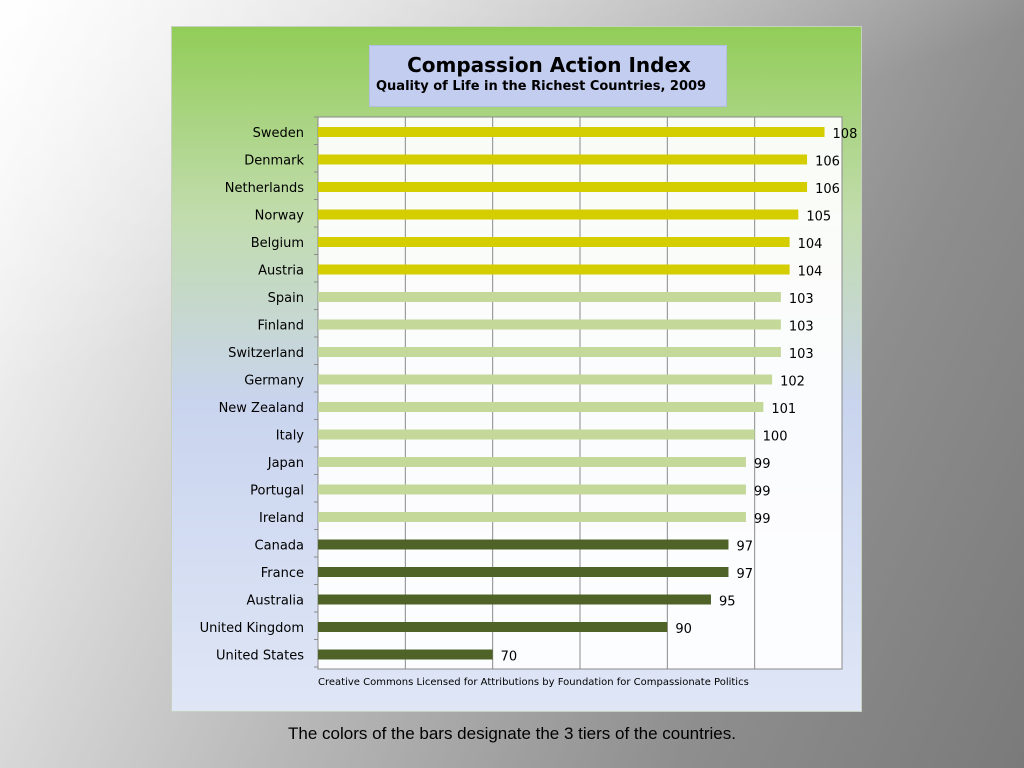 This screenshot has height=768, width=1024. What do you see at coordinates (493, 627) in the screenshot?
I see `bar-united-kingdom` at bounding box center [493, 627].